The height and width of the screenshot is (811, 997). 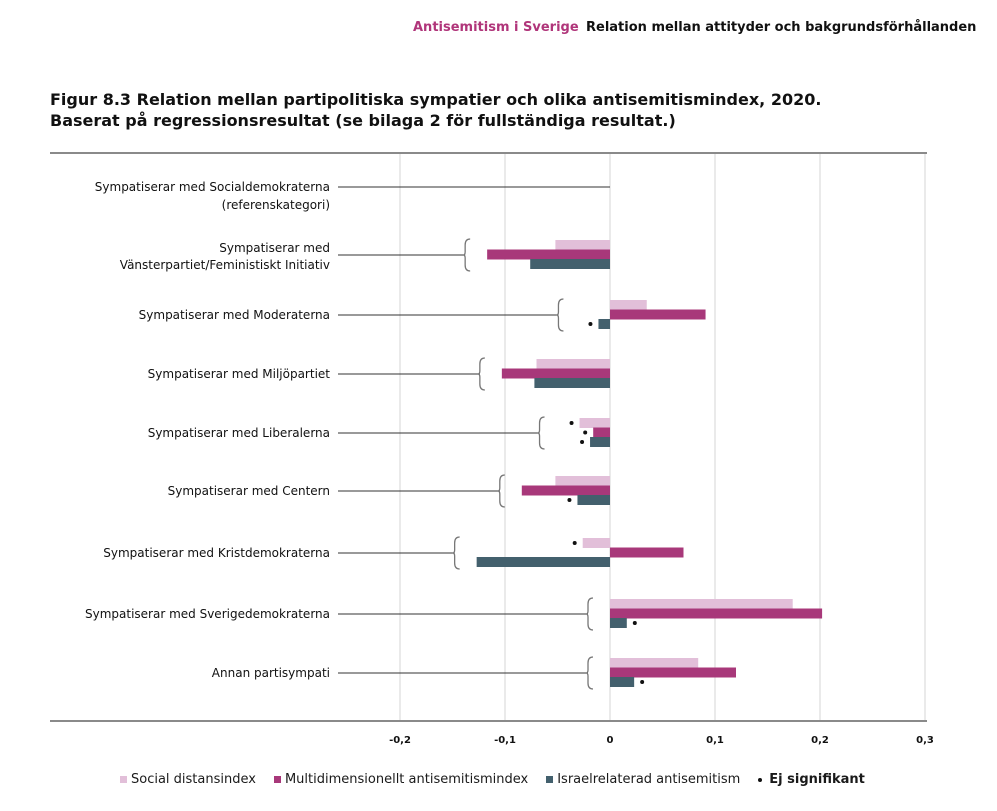 What do you see at coordinates (123, 779) in the screenshot?
I see `legend-swatch-social` at bounding box center [123, 779].